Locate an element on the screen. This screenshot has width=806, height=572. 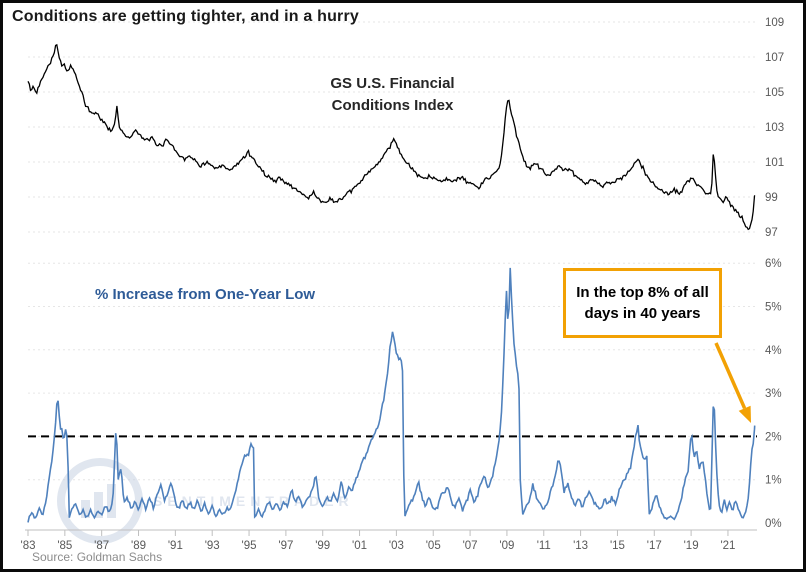
x-tick-label: '99 is located at coordinates (322, 546).